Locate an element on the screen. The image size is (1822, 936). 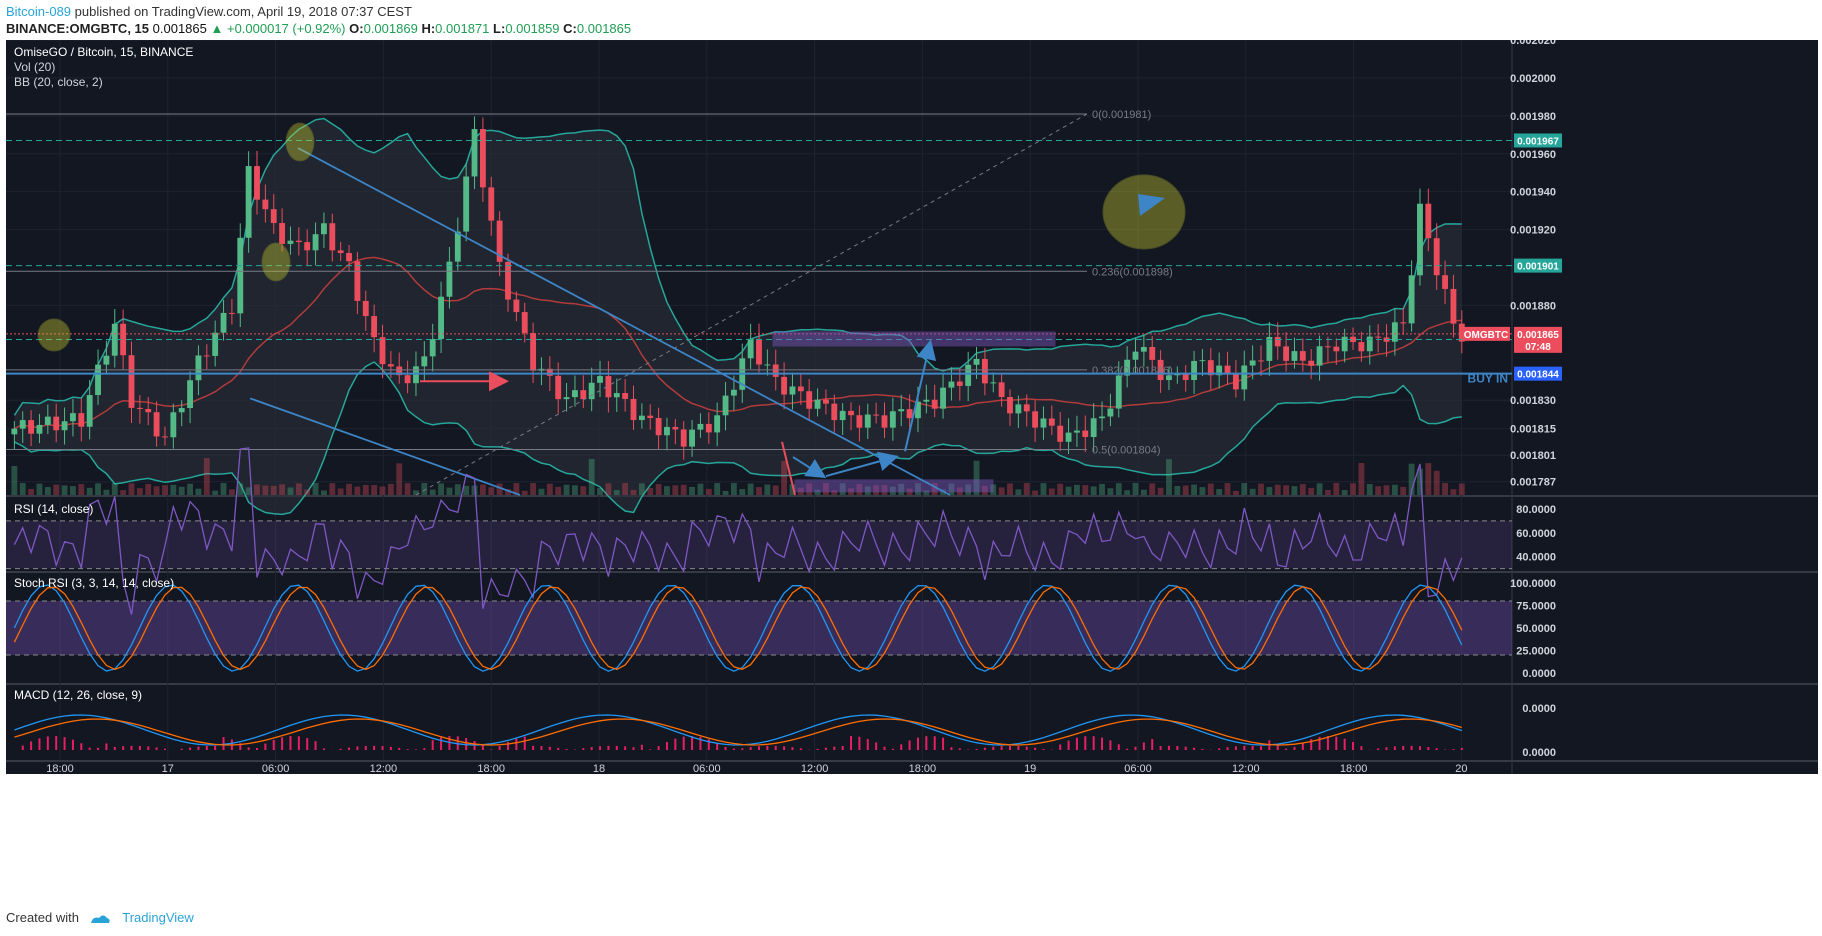
tradingview-link: TradingView is located at coordinates (158, 917).